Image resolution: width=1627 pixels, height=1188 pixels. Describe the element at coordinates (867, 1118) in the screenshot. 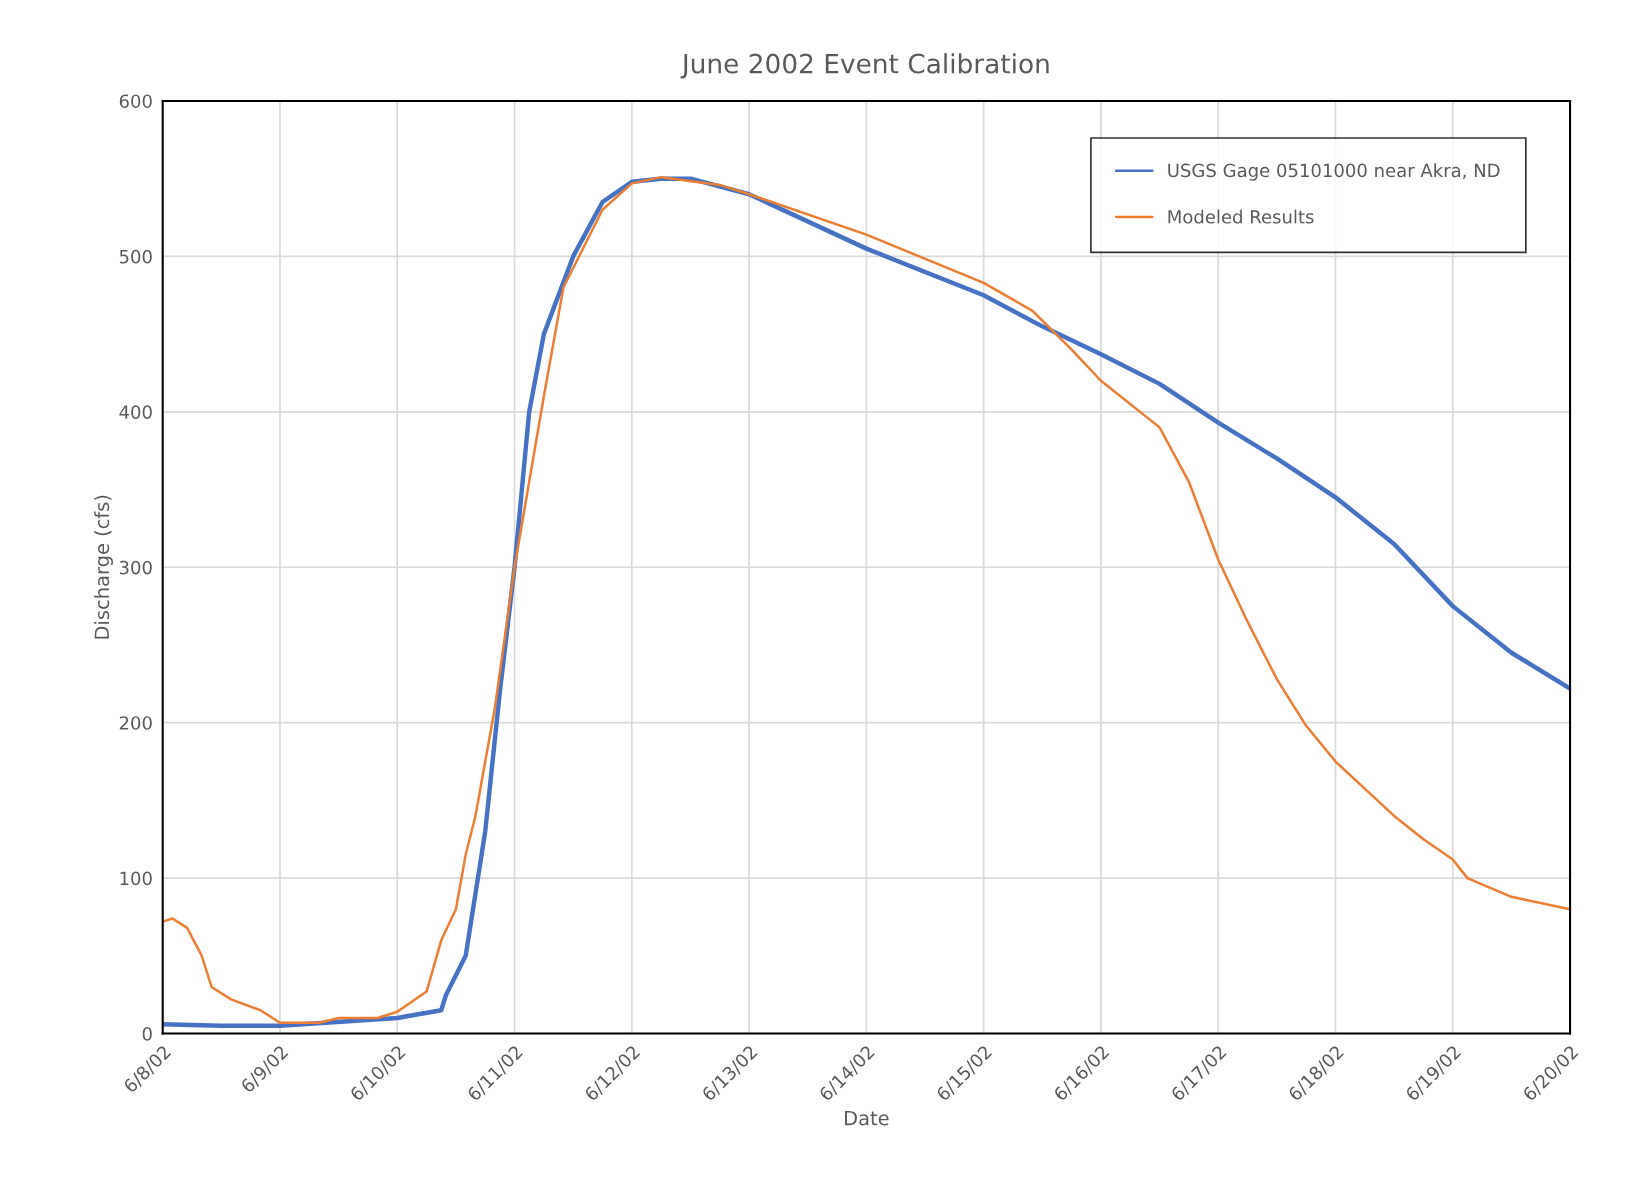

I see `x-axis-title: Date` at that location.